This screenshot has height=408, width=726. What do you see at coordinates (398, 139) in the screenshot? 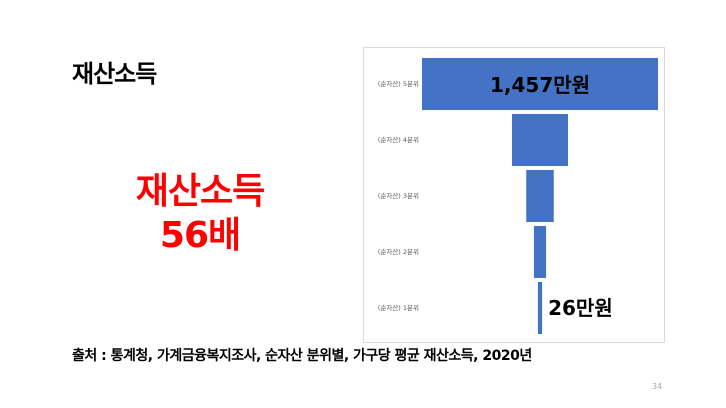
I see `category-label: (순자산) 4분위` at bounding box center [398, 139].